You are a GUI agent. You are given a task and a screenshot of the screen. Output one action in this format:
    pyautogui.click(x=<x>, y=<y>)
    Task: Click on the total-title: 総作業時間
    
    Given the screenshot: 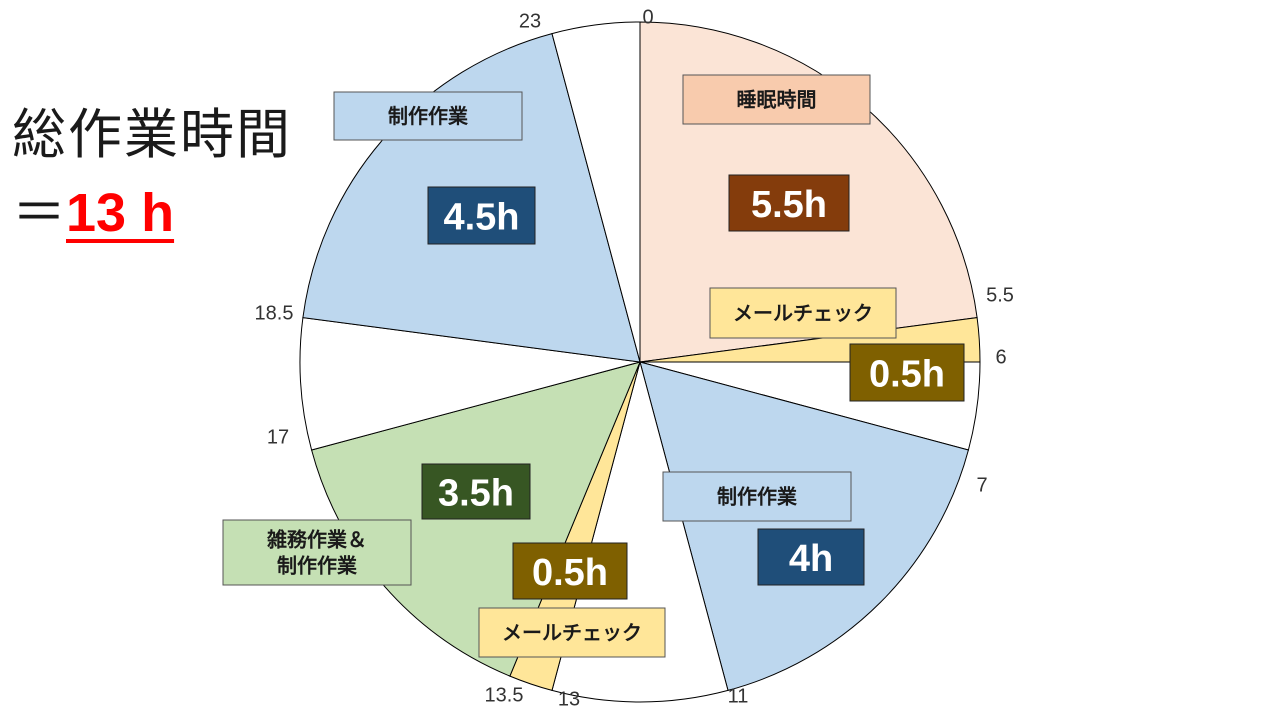 What is the action you would take?
    pyautogui.click(x=152, y=134)
    